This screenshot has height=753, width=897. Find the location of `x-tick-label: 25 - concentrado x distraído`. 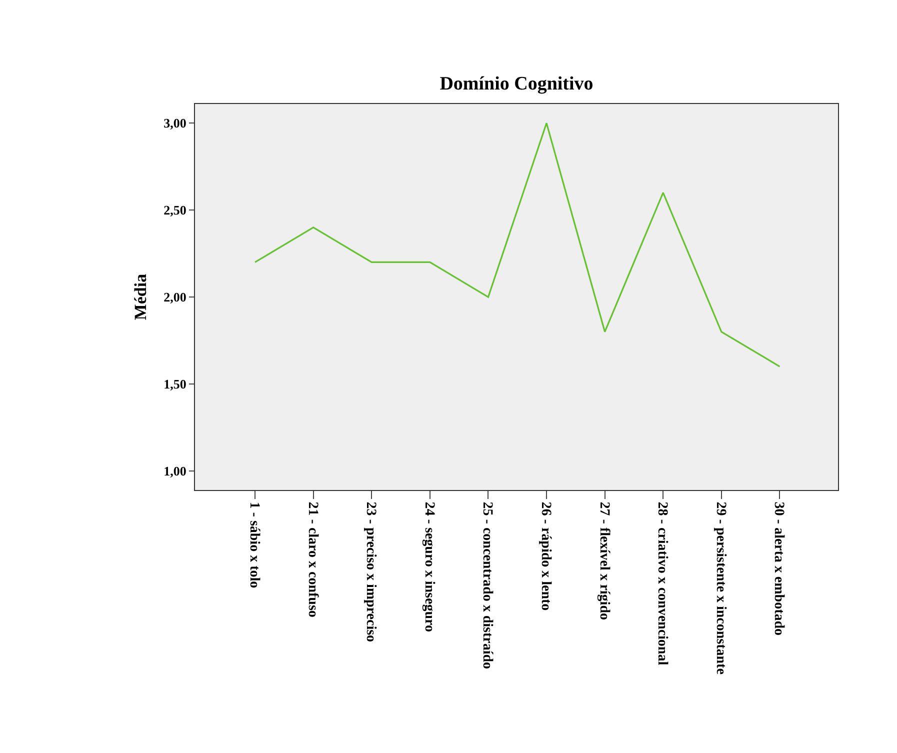

x-tick-label: 25 - concentrado x distraído is located at coordinates (487, 586).